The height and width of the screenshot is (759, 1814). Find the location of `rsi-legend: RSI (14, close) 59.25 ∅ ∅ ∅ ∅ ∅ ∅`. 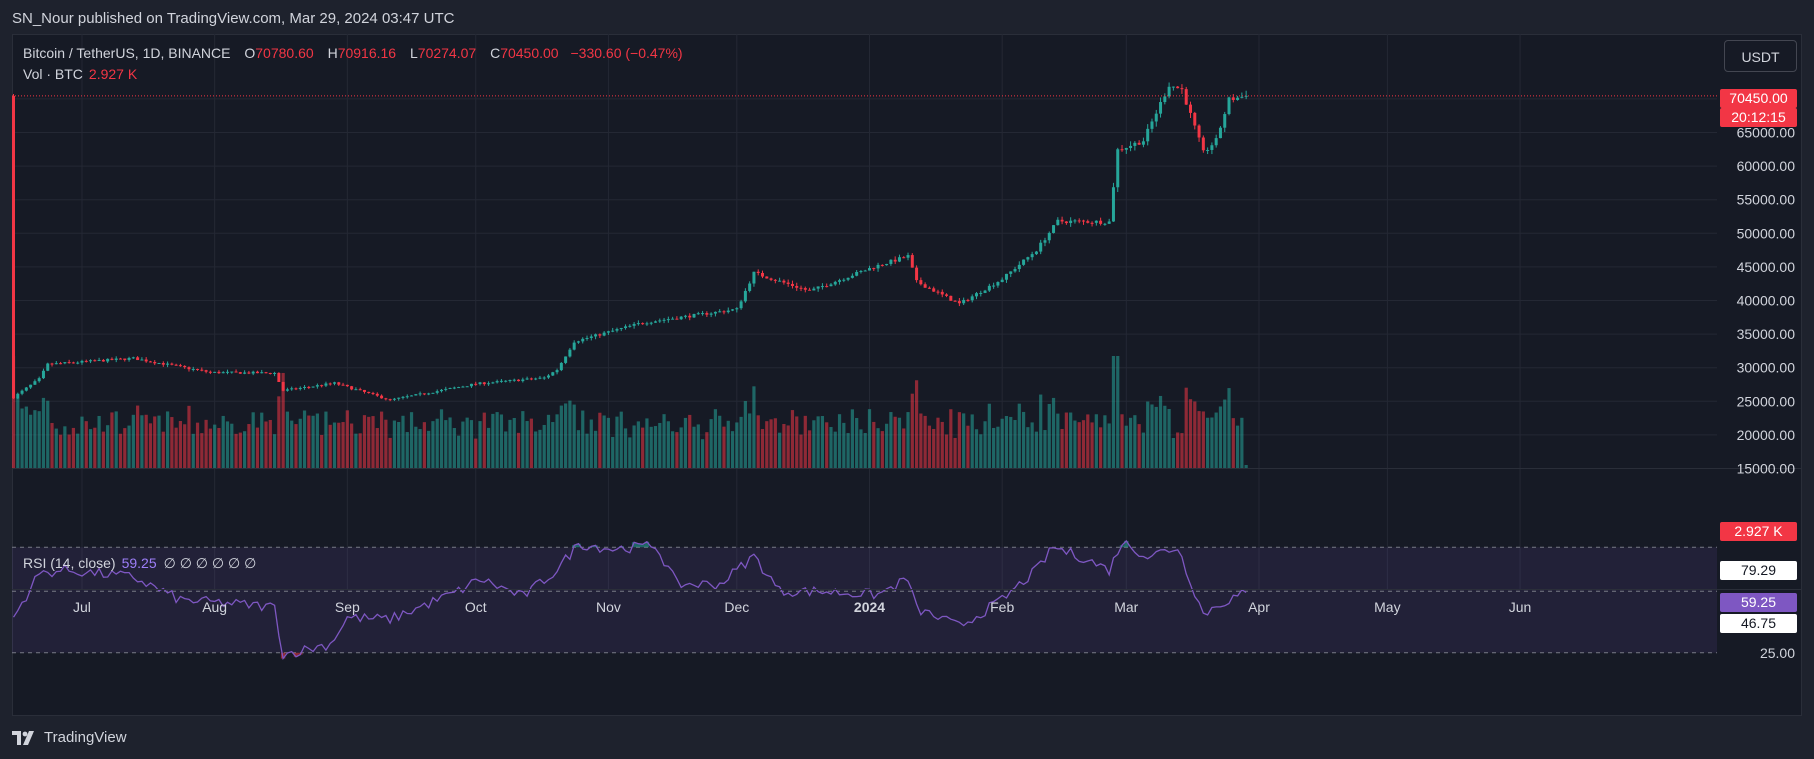

rsi-legend: RSI (14, close) 59.25 ∅ ∅ ∅ ∅ ∅ ∅ is located at coordinates (139, 563).